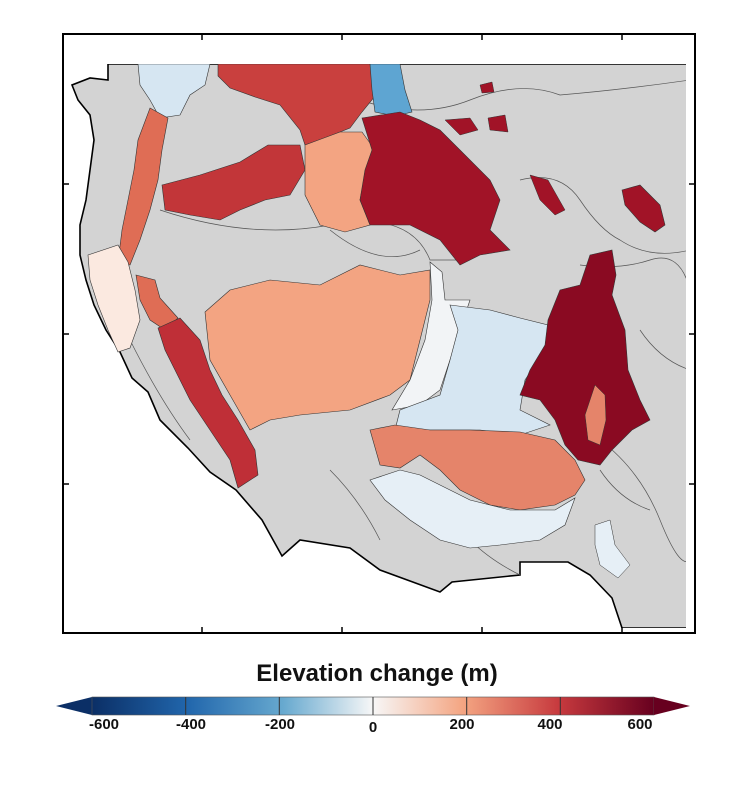 This screenshot has width=754, height=787. I want to click on colorbar-extend-low, so click(74, 706).